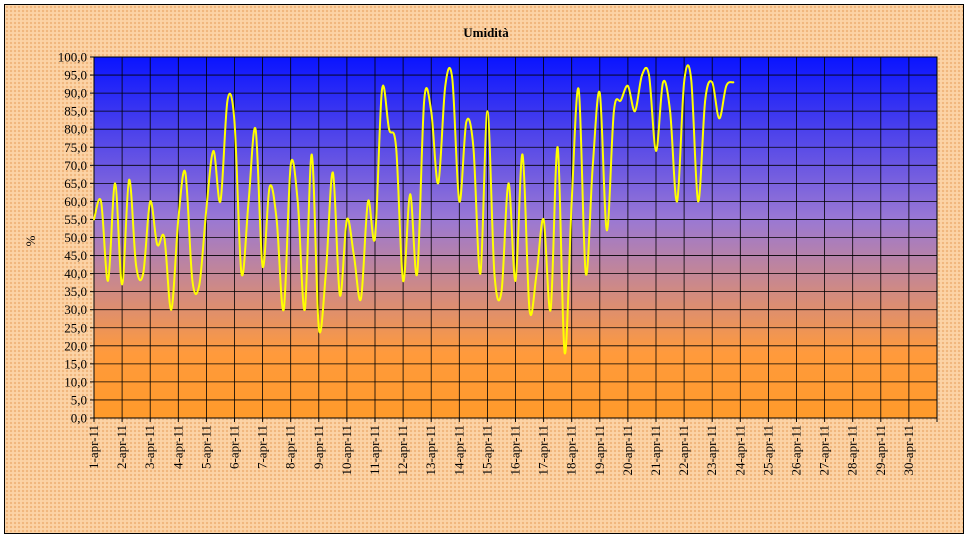 Image resolution: width=970 pixels, height=539 pixels. What do you see at coordinates (318, 447) in the screenshot?
I see `x-tick-label: 9-apr-11` at bounding box center [318, 447].